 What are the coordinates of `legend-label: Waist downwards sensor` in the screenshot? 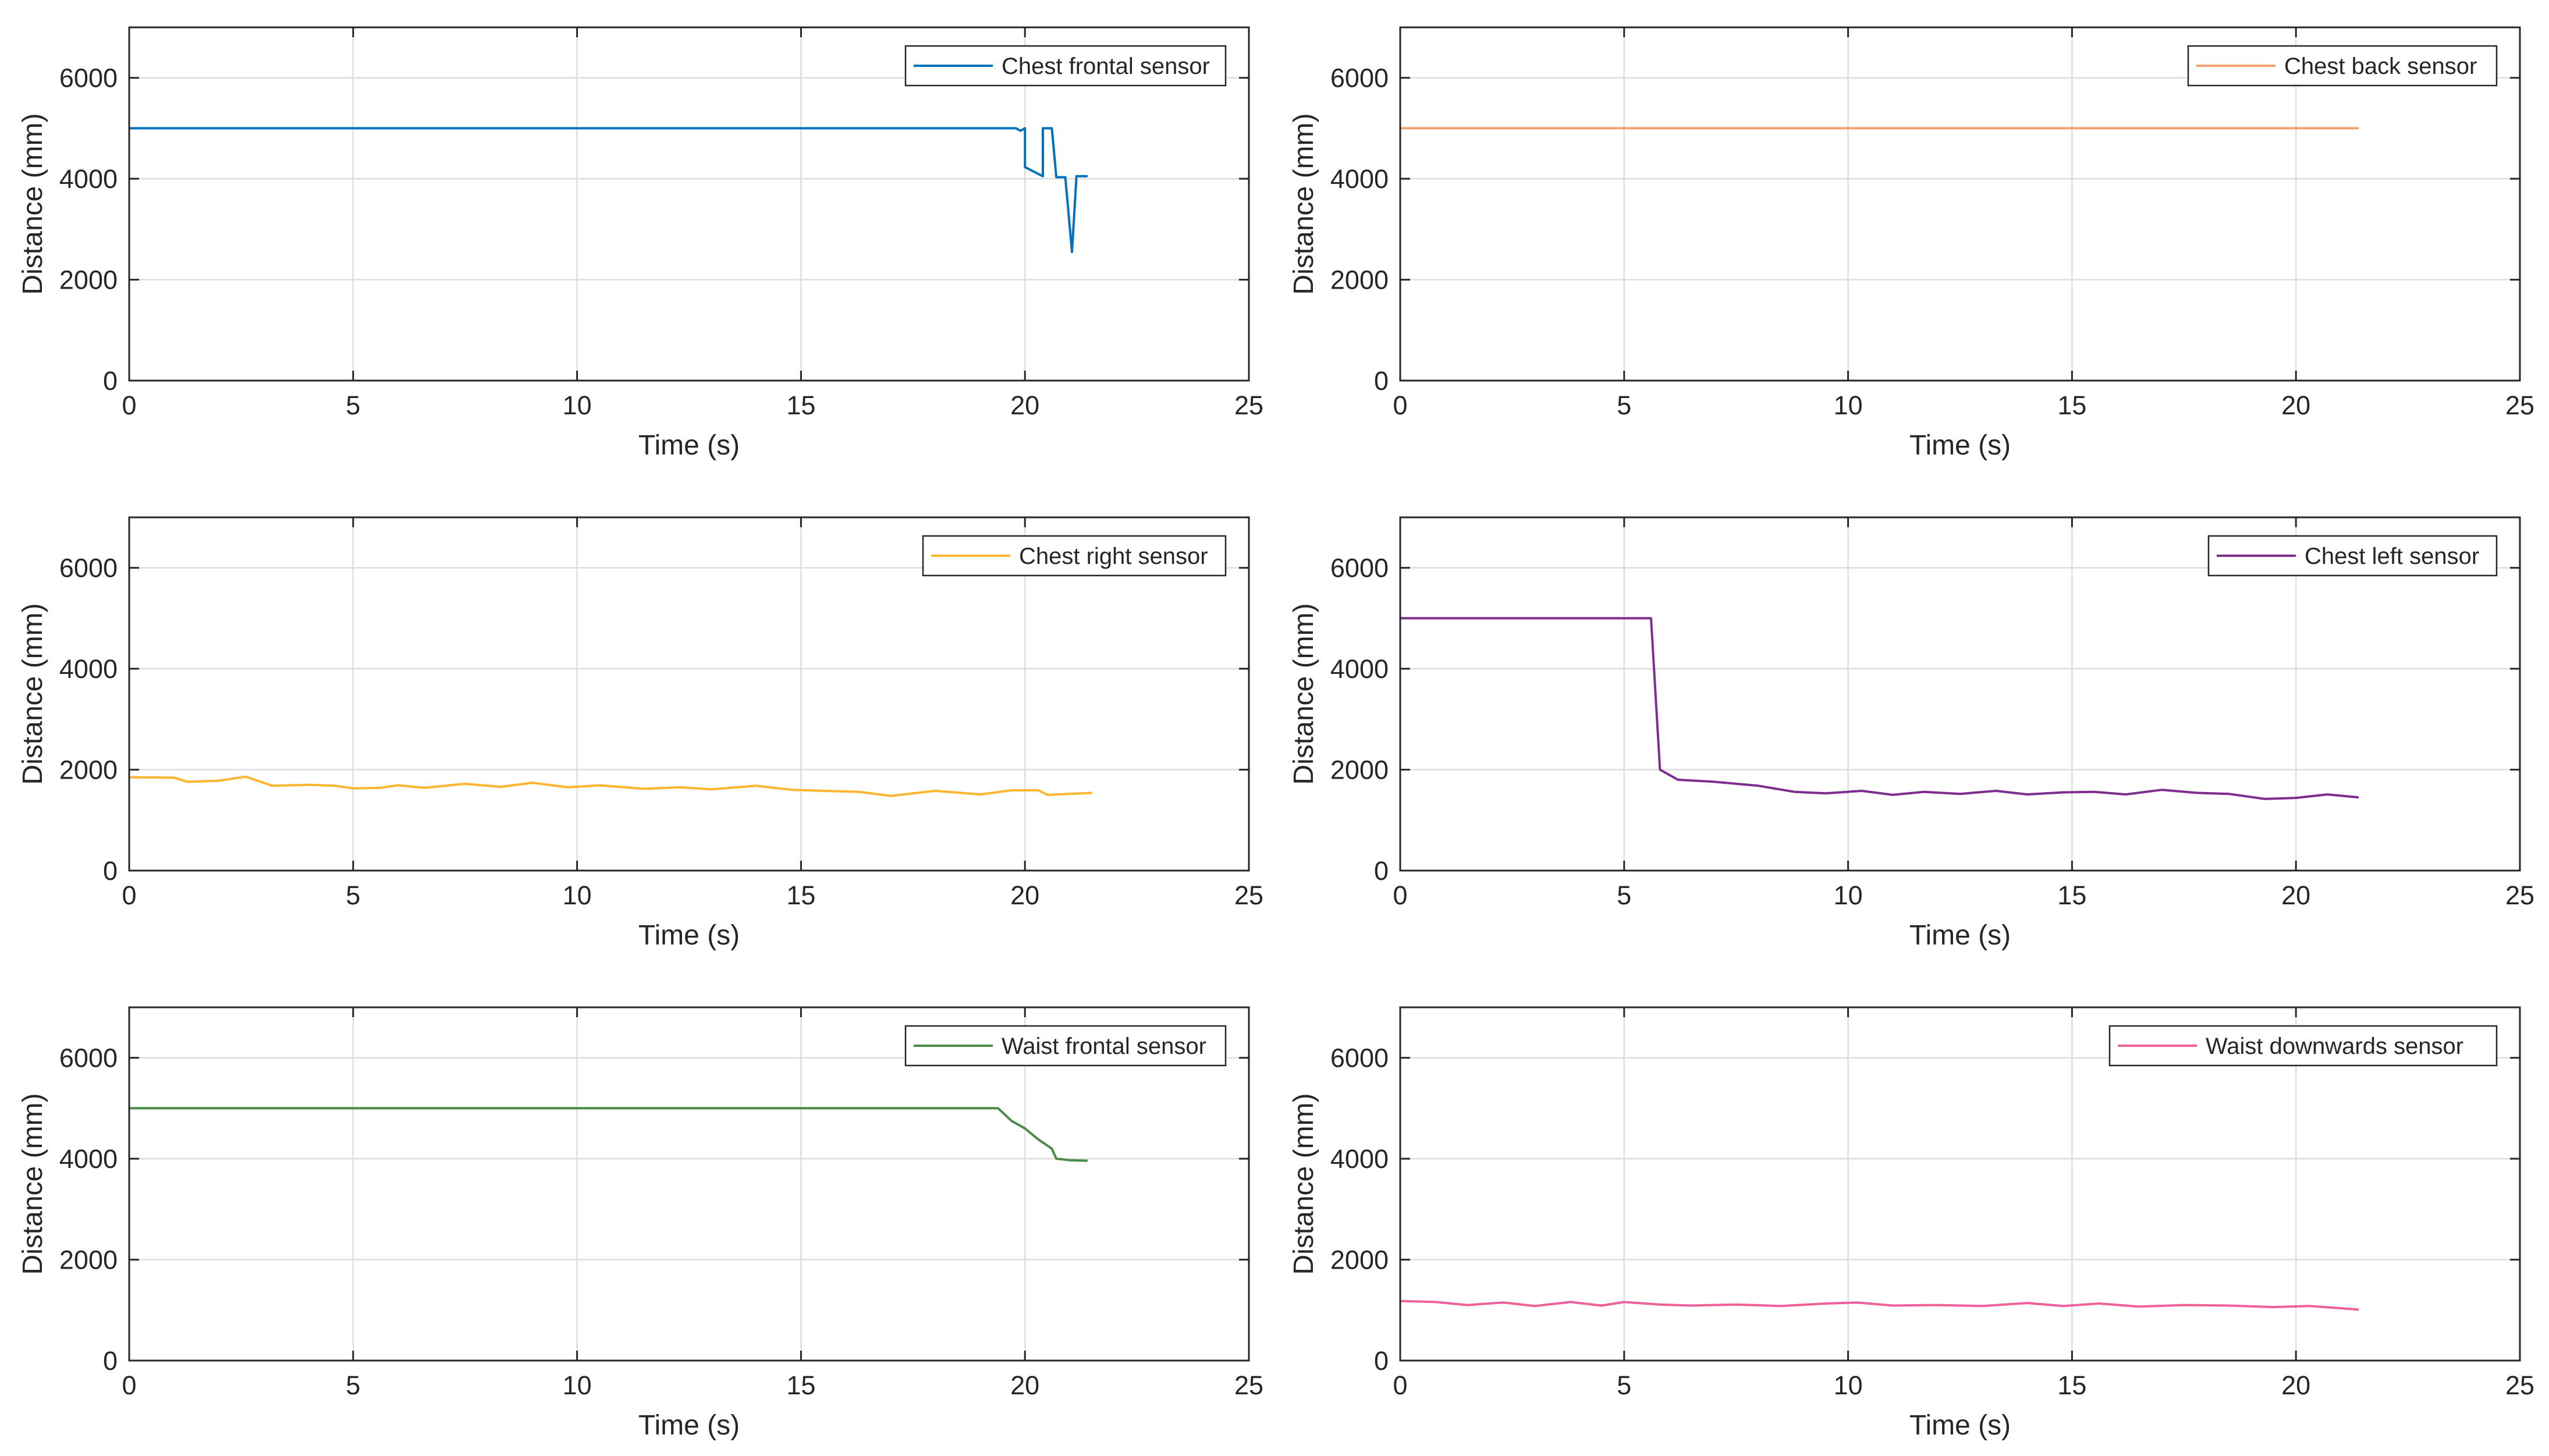 It's located at (2334, 1046).